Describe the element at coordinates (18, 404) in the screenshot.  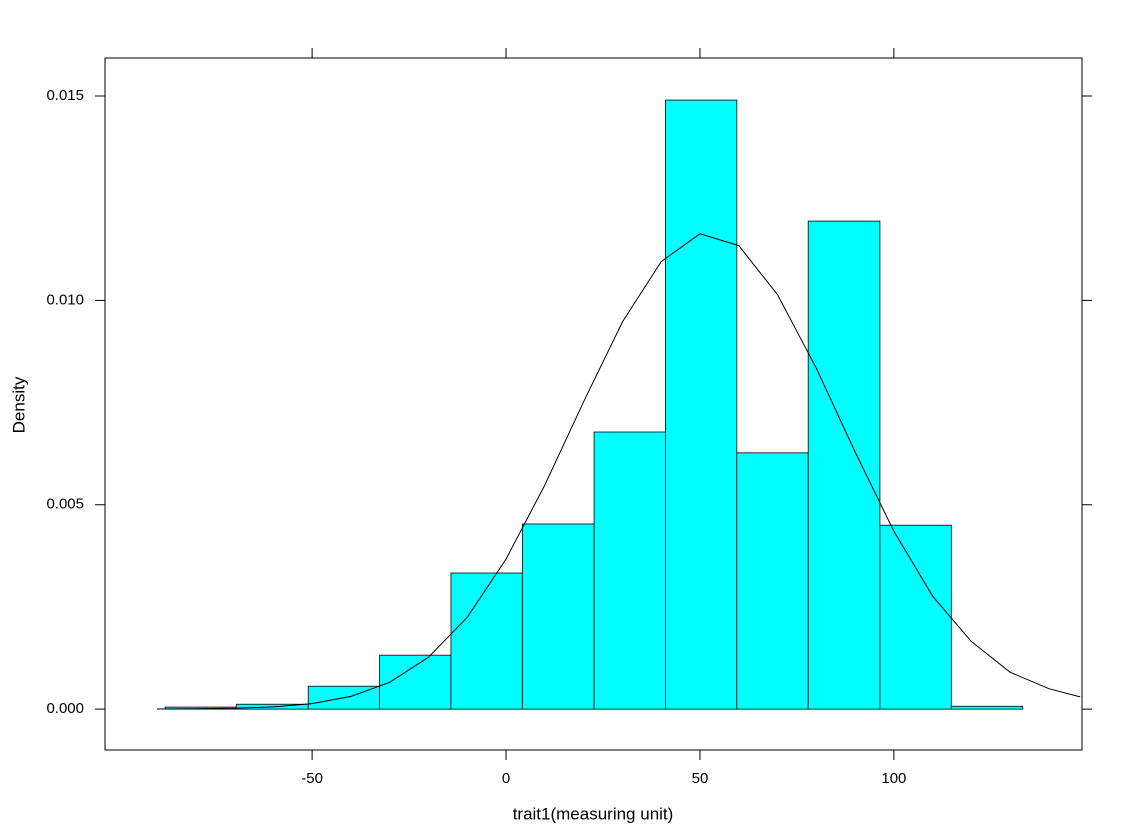
I see `y-axis-label: Density` at that location.